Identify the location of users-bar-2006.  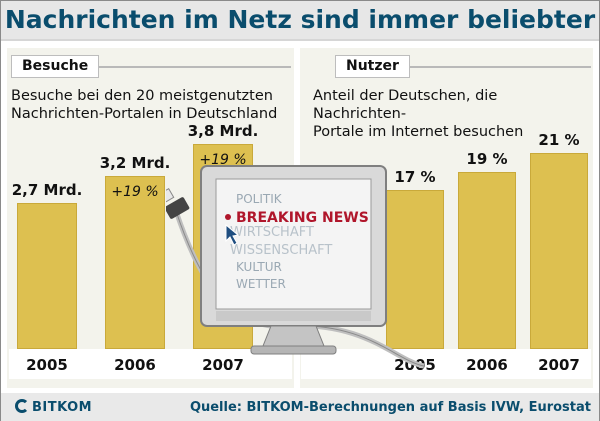
(487, 260).